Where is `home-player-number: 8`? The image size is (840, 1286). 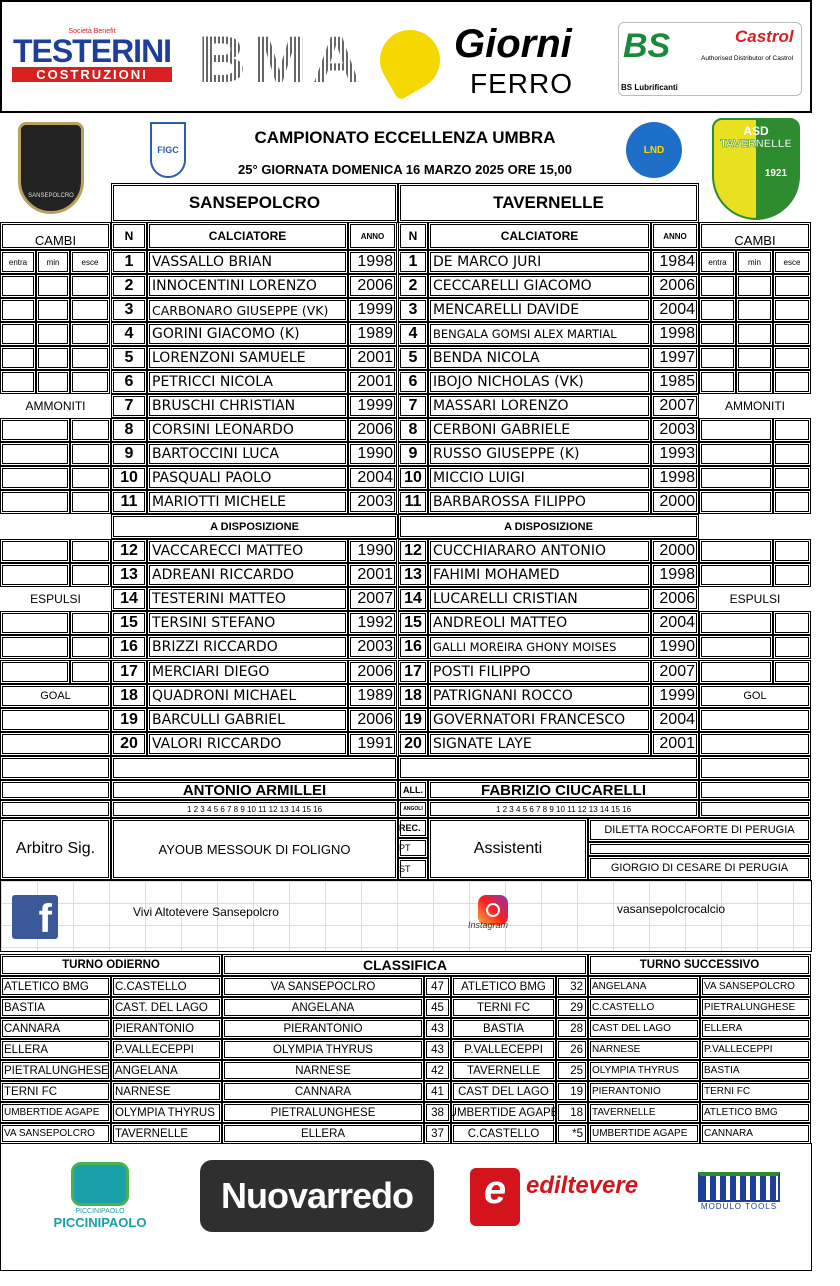
home-player-number: 8 is located at coordinates (129, 430).